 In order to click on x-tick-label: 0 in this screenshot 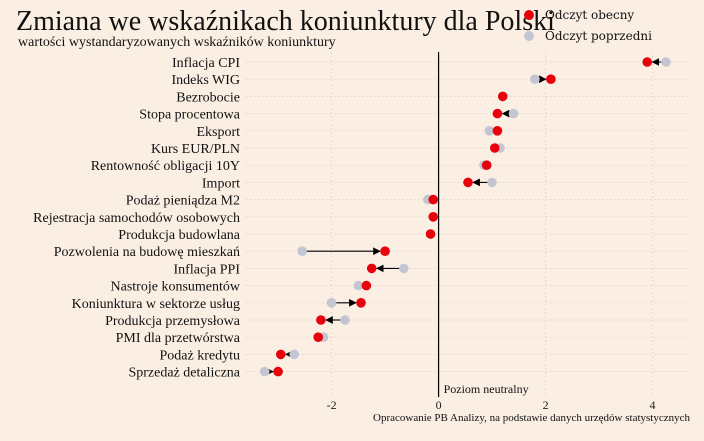, I will do `click(439, 405)`.